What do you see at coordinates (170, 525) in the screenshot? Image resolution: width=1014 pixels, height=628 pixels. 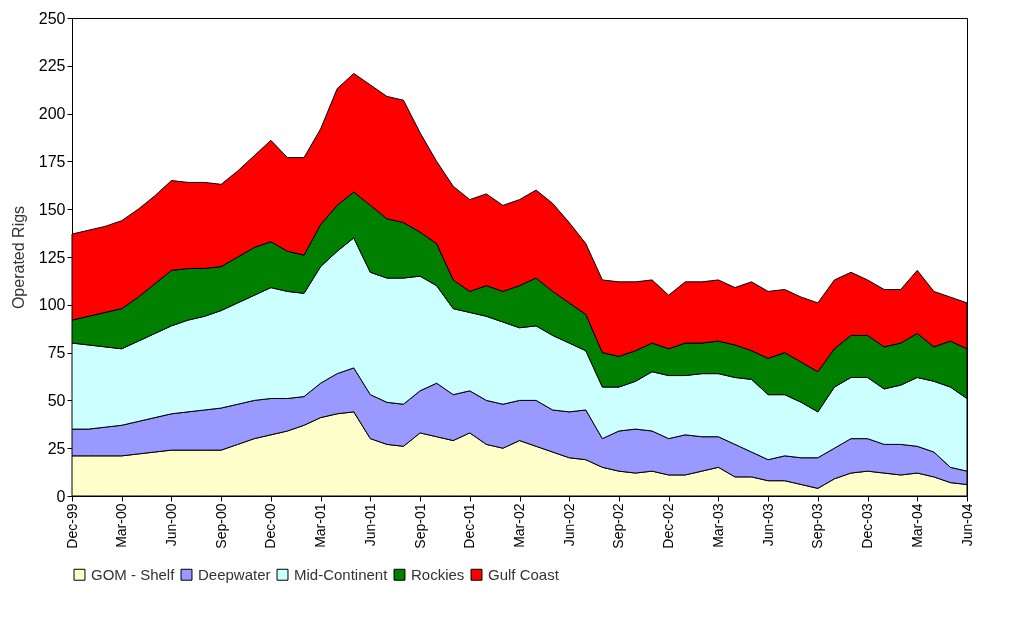 I see `x-tick-label: Jun-00` at bounding box center [170, 525].